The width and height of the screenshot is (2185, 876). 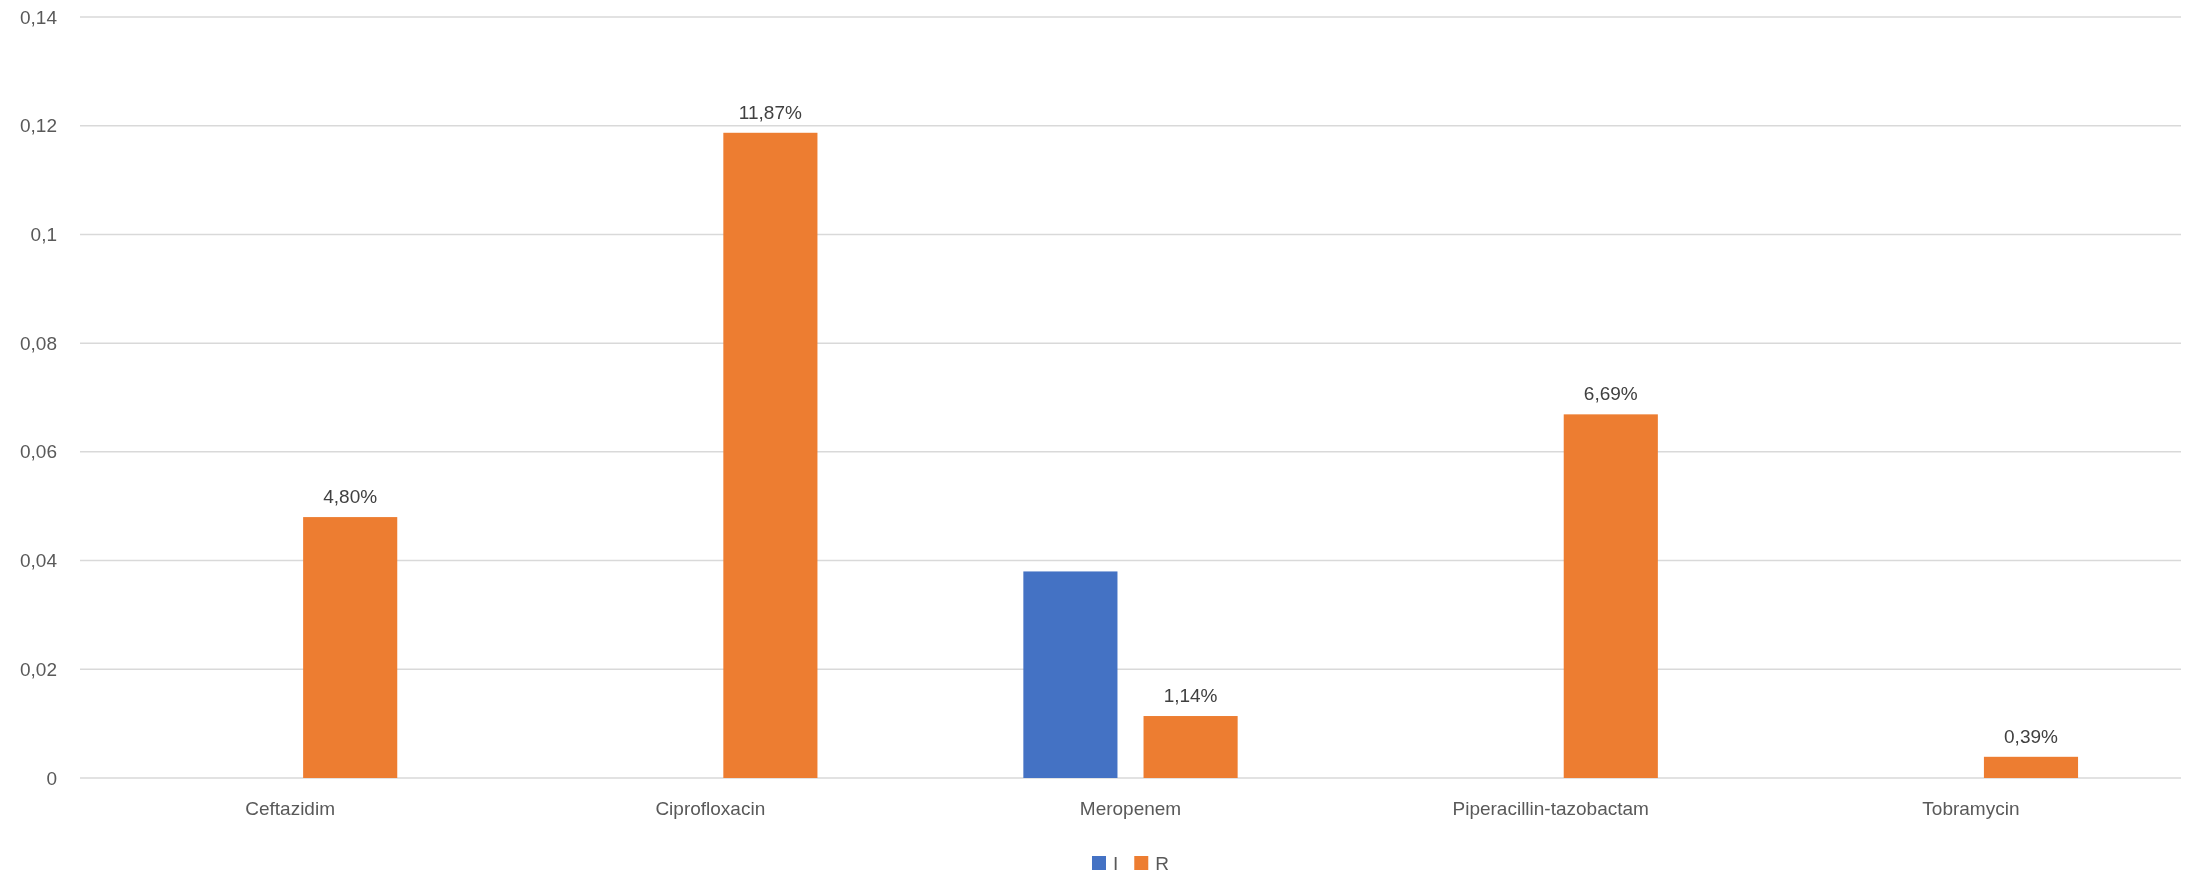 I want to click on x-tick-label: Ceftazidim, so click(x=290, y=809).